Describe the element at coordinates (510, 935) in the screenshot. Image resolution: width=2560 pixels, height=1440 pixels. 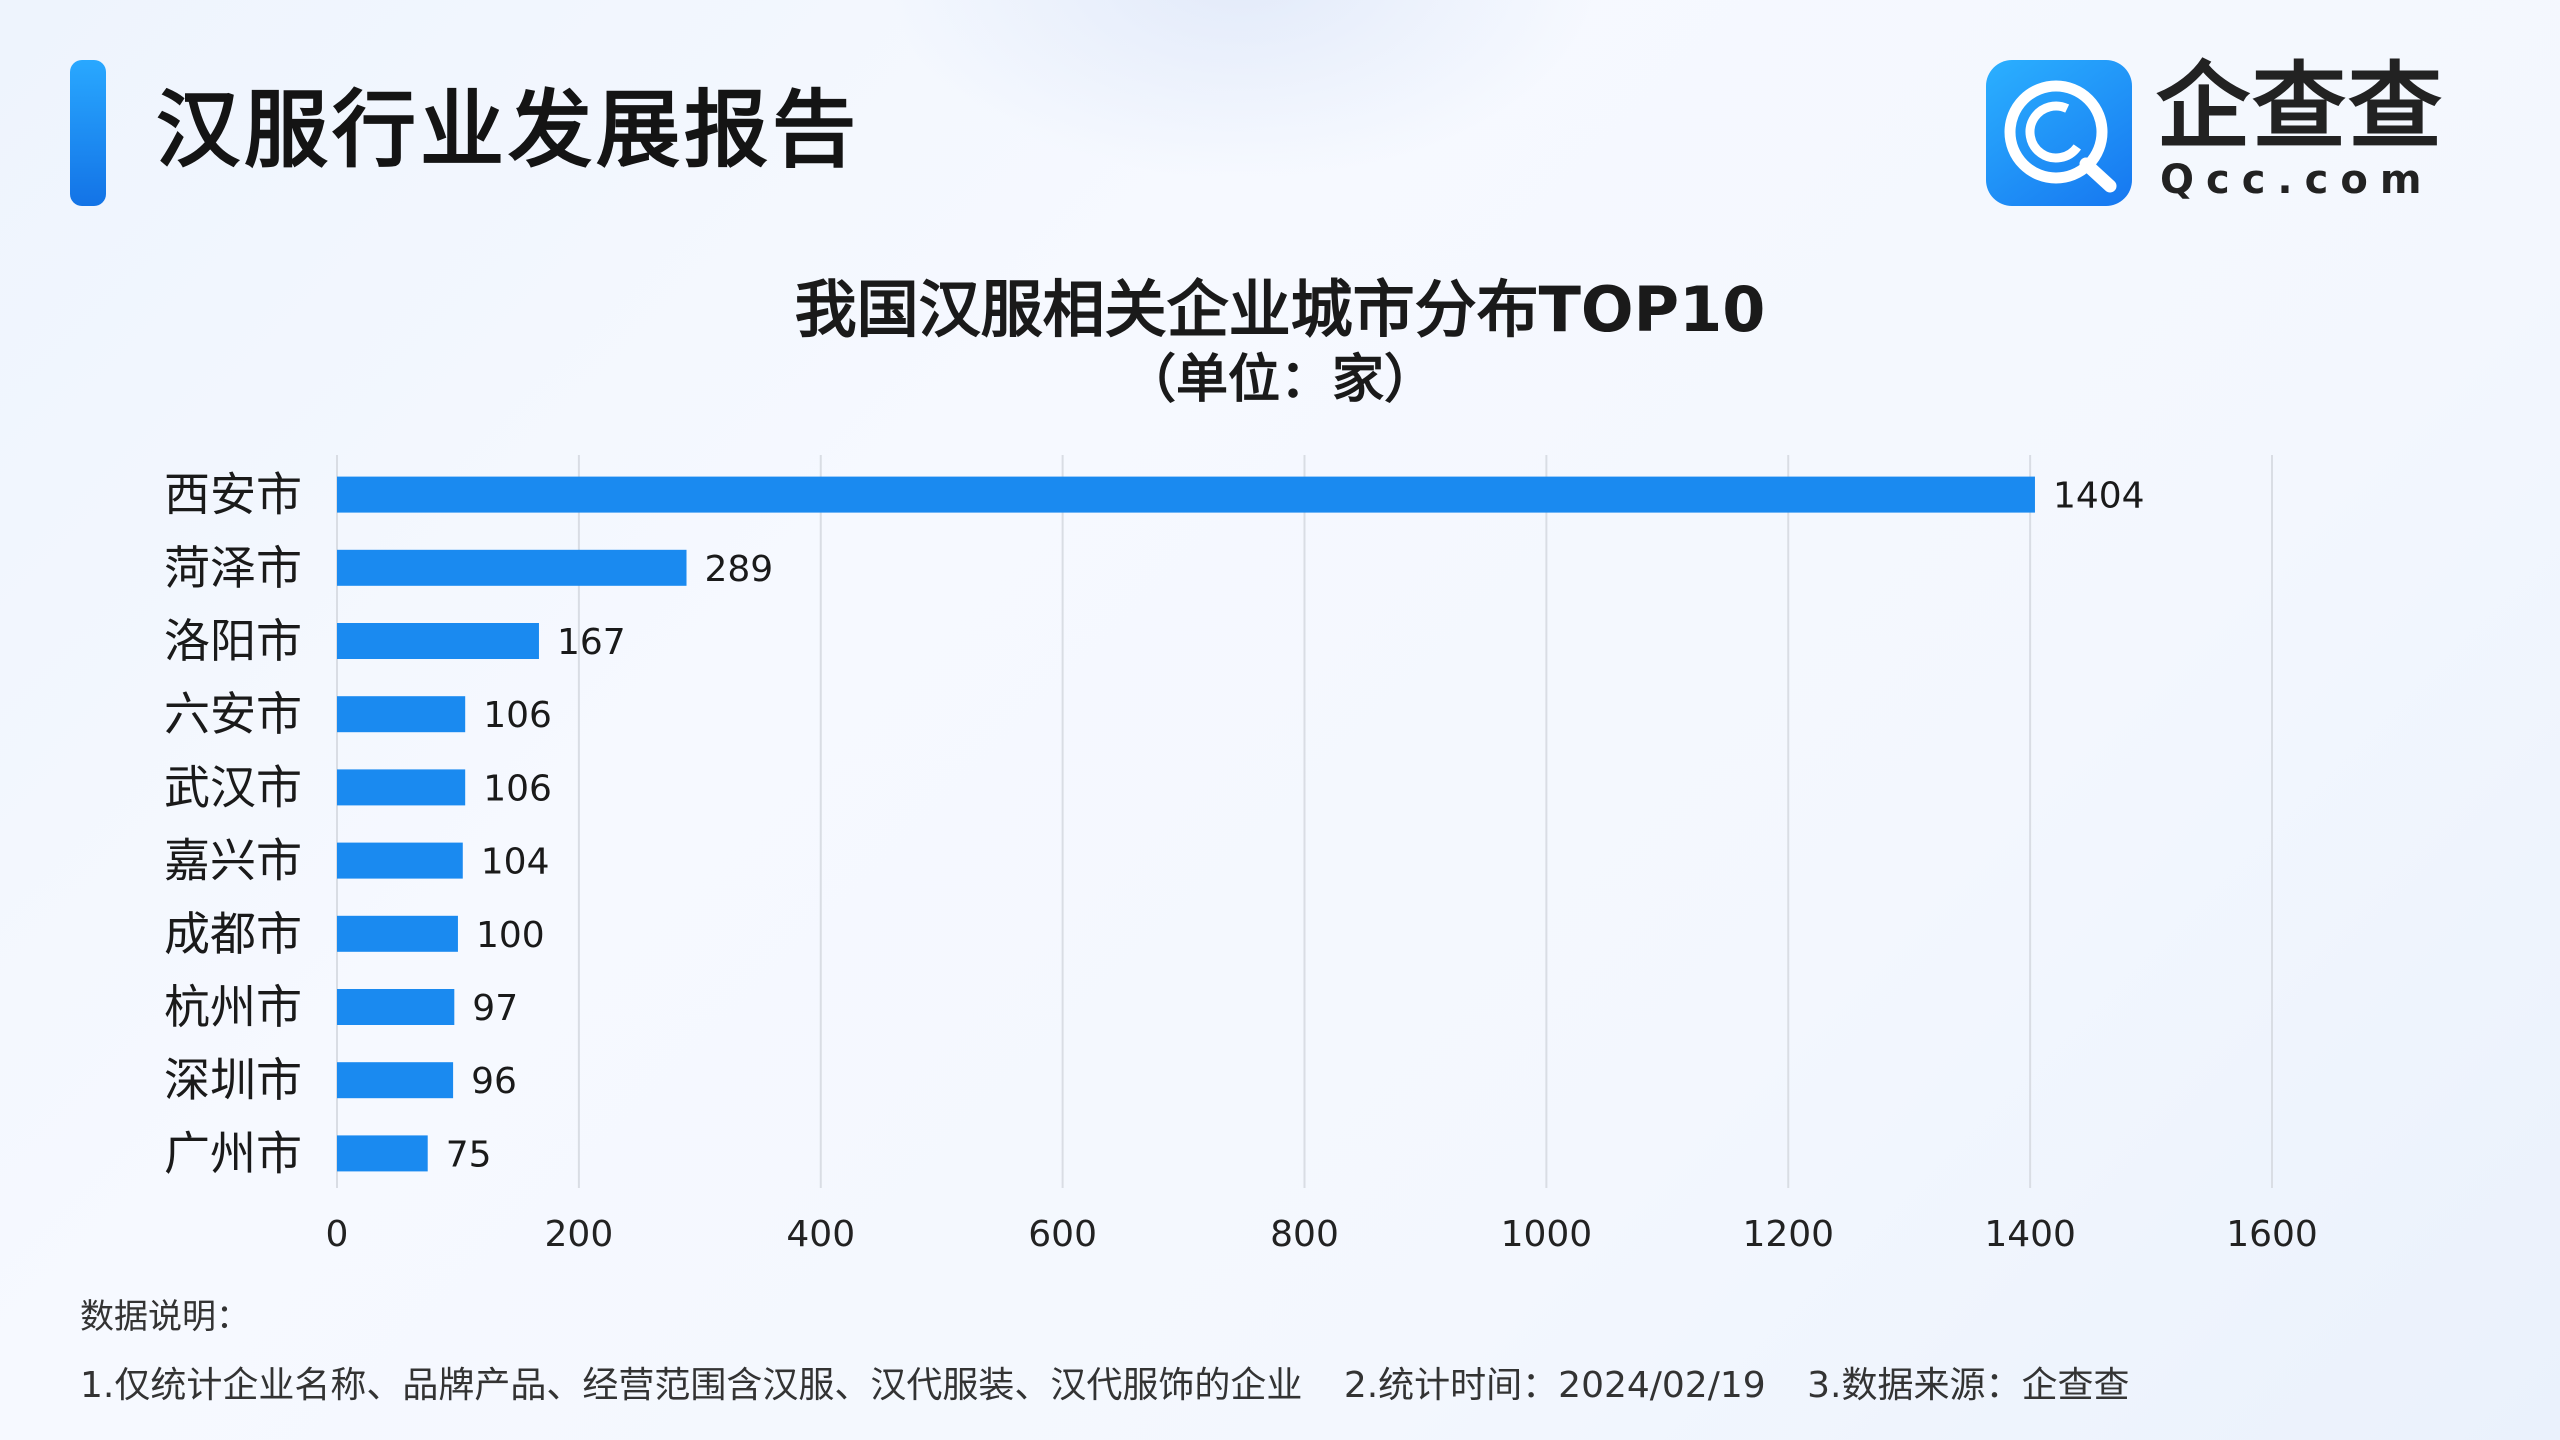
I see `data-label: 100` at that location.